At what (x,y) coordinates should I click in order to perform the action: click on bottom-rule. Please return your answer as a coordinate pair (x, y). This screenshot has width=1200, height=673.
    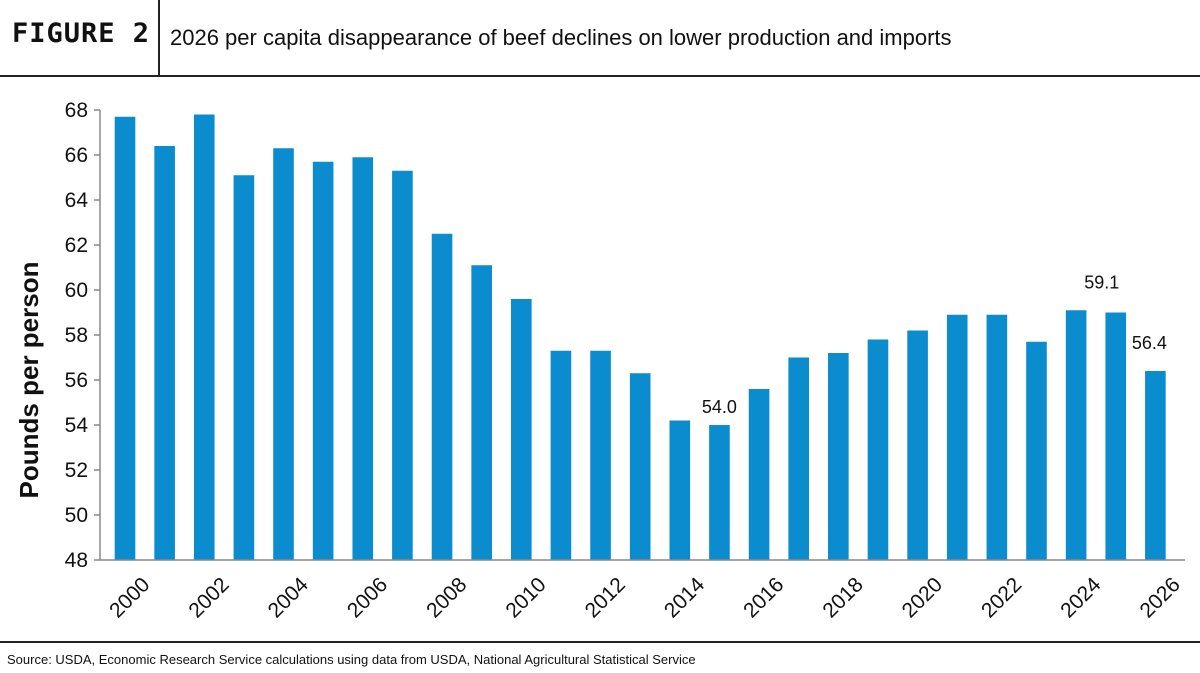
    Looking at the image, I should click on (600, 642).